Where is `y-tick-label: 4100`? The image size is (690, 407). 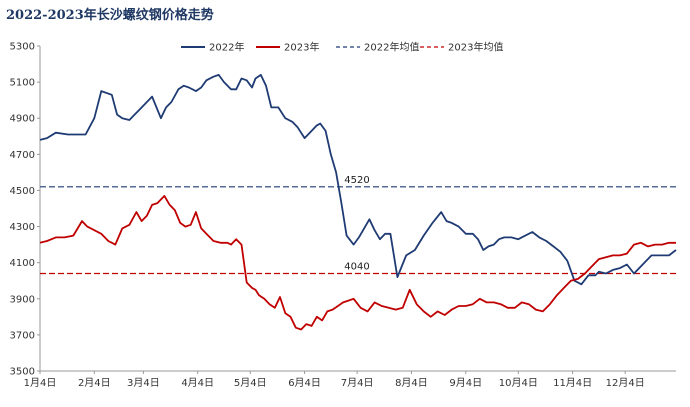
y-tick-label: 4100 is located at coordinates (22, 263).